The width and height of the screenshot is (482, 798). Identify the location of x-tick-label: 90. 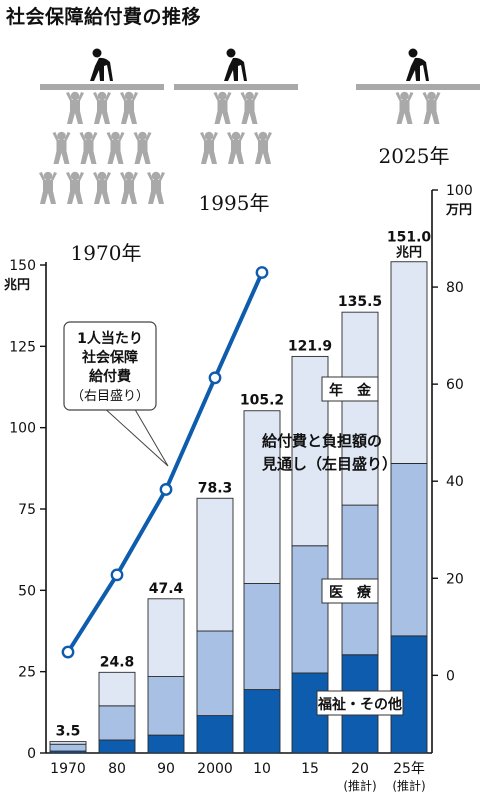
(166, 769).